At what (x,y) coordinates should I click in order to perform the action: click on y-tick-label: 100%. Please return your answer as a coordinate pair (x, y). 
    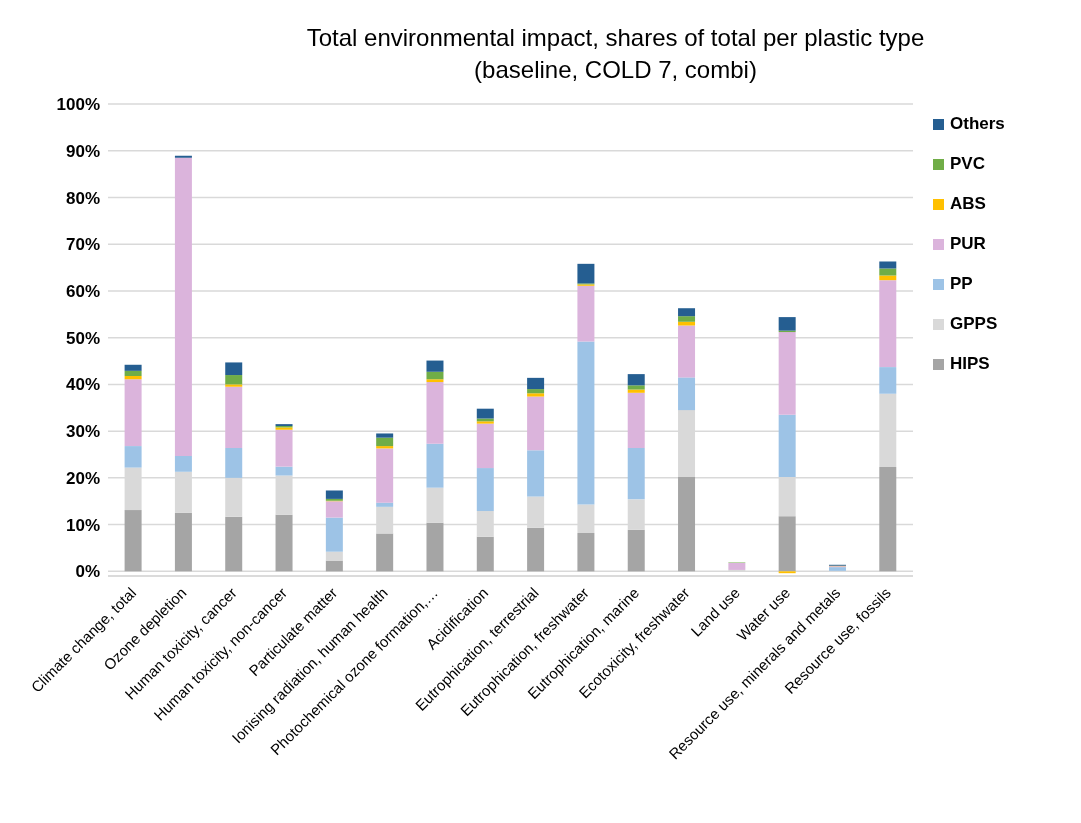
    Looking at the image, I should click on (78, 105).